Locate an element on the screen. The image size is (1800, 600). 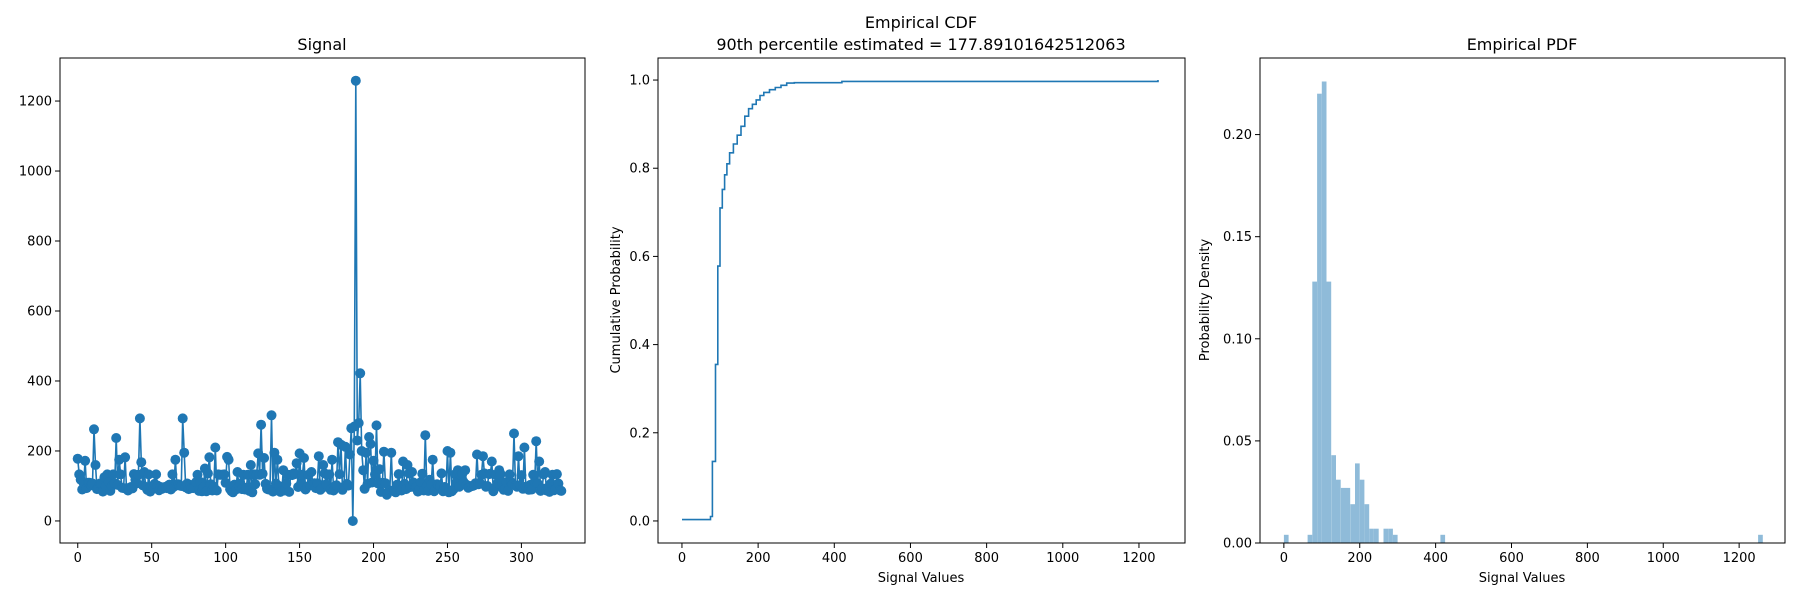
signal-x-ticks: 0 50 100 150 200 250 300 is located at coordinates (304, 554).